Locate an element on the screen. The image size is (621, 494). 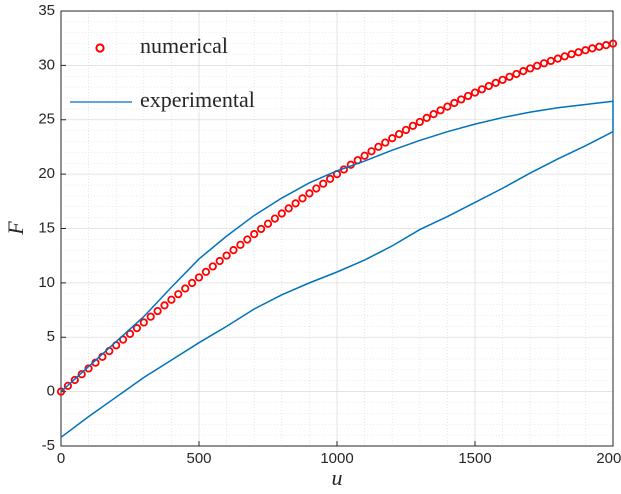
legend-label: experimental is located at coordinates (197, 99).